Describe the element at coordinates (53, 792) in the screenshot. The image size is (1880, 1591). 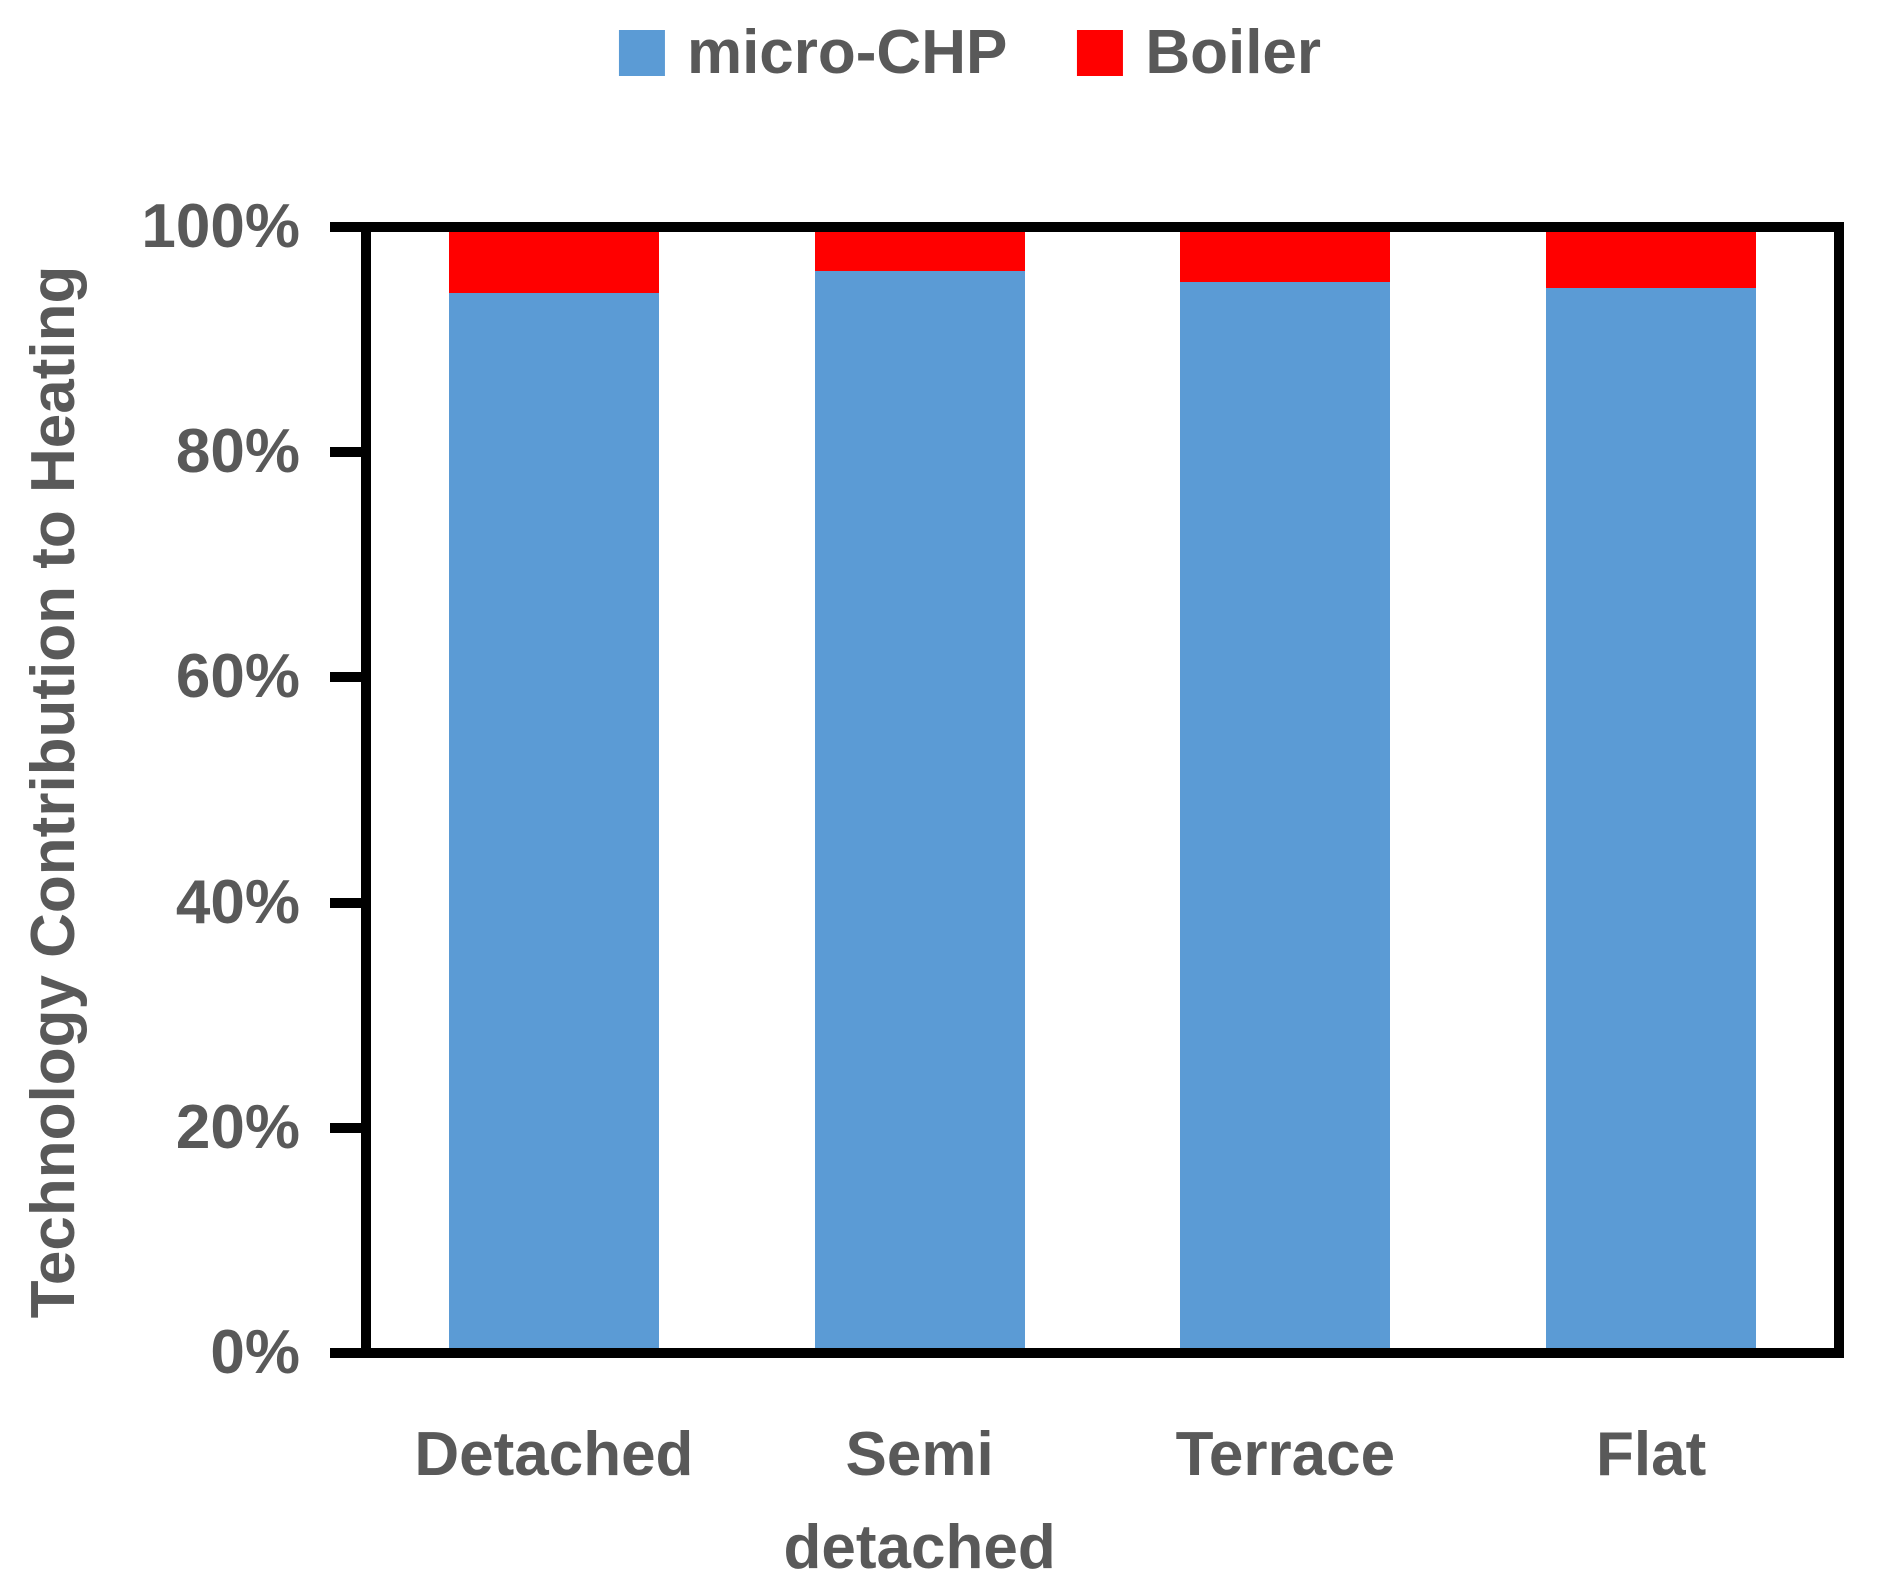
I see `y-axis-title: Technology Contribution to Heating` at that location.